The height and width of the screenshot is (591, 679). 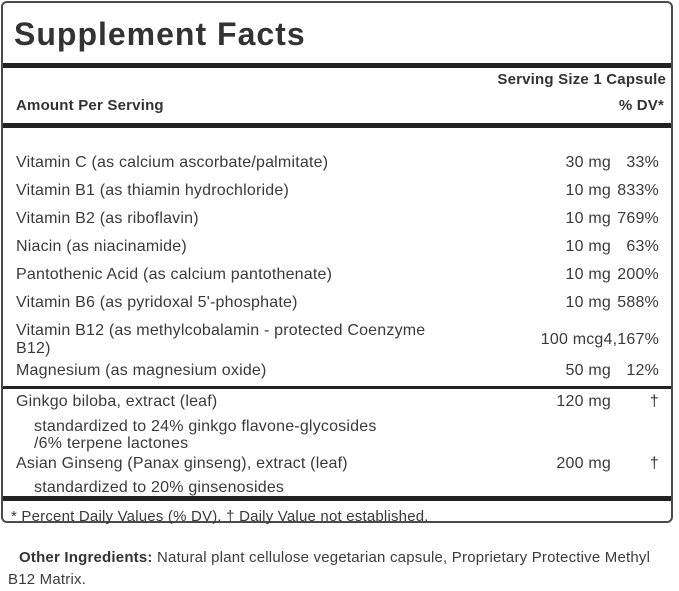 I want to click on thick-rule-above-footnote, so click(x=337, y=498).